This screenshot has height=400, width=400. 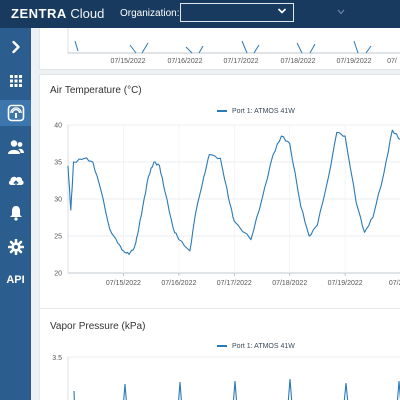 I want to click on y-tick-label: 20, so click(x=58, y=274).